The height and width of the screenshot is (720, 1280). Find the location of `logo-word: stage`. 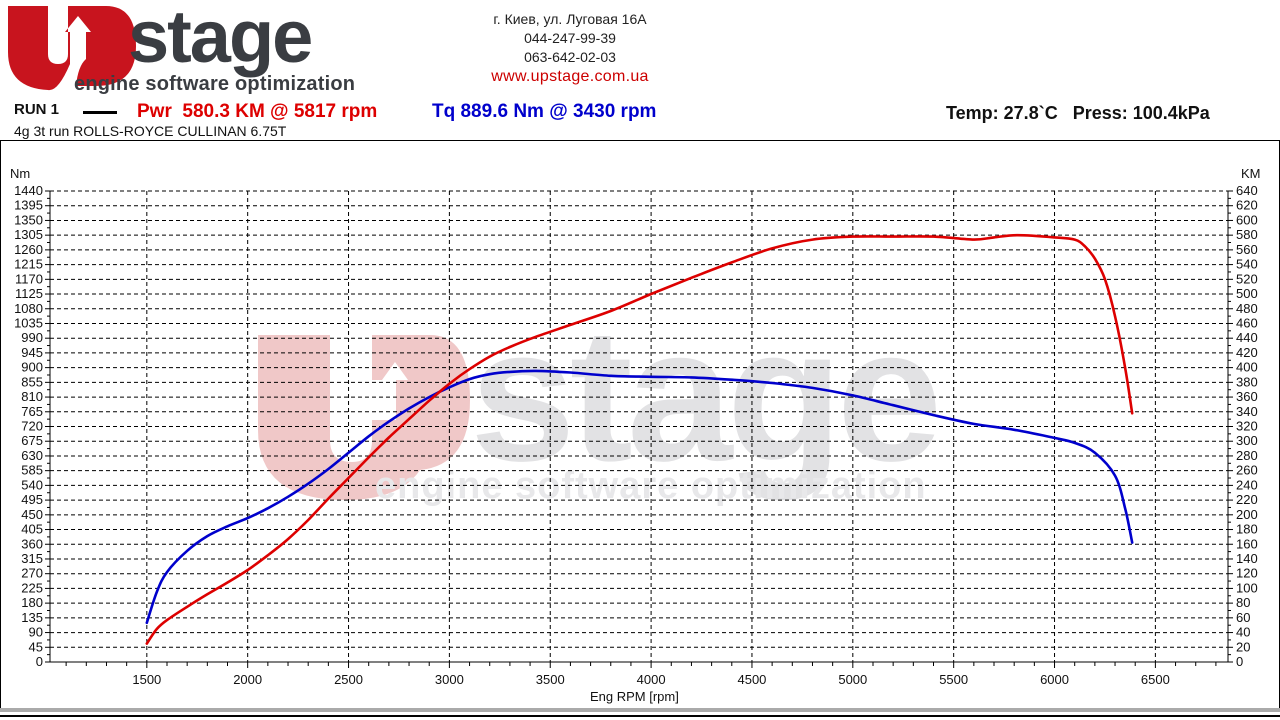

logo-word: stage is located at coordinates (219, 41).